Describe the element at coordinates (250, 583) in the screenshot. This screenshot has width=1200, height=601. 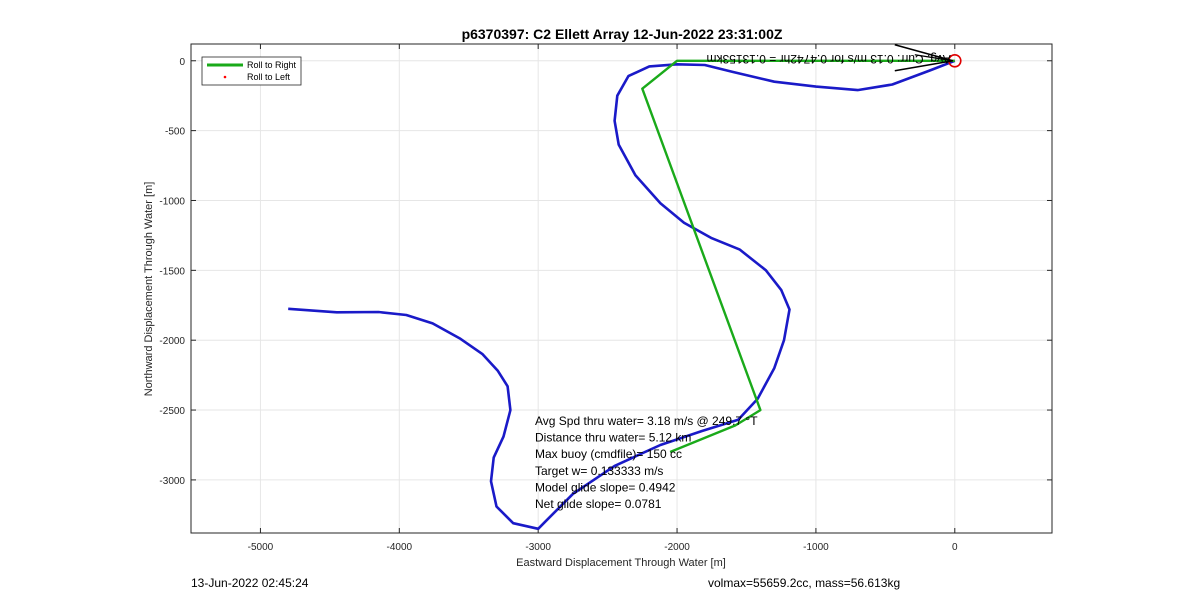
I see `footer-timestamp: 13-Jun-2022 02:45:24` at that location.